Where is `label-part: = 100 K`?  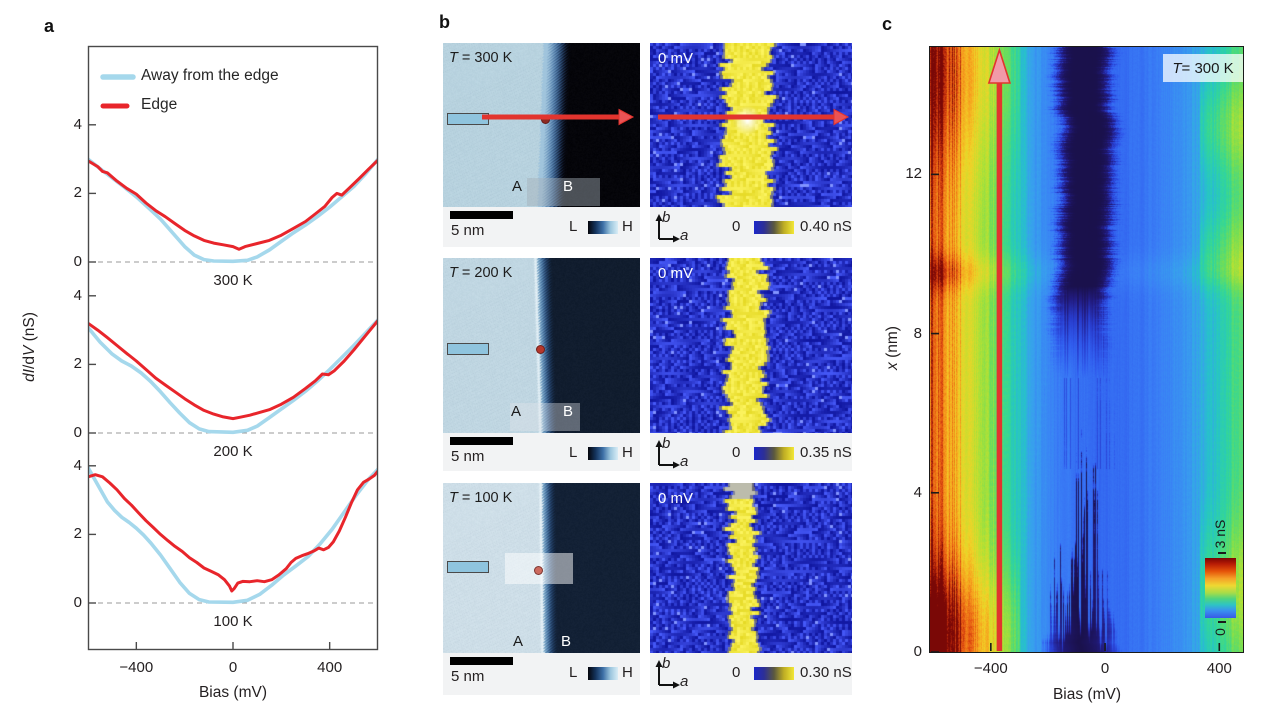 label-part: = 100 K is located at coordinates (485, 498).